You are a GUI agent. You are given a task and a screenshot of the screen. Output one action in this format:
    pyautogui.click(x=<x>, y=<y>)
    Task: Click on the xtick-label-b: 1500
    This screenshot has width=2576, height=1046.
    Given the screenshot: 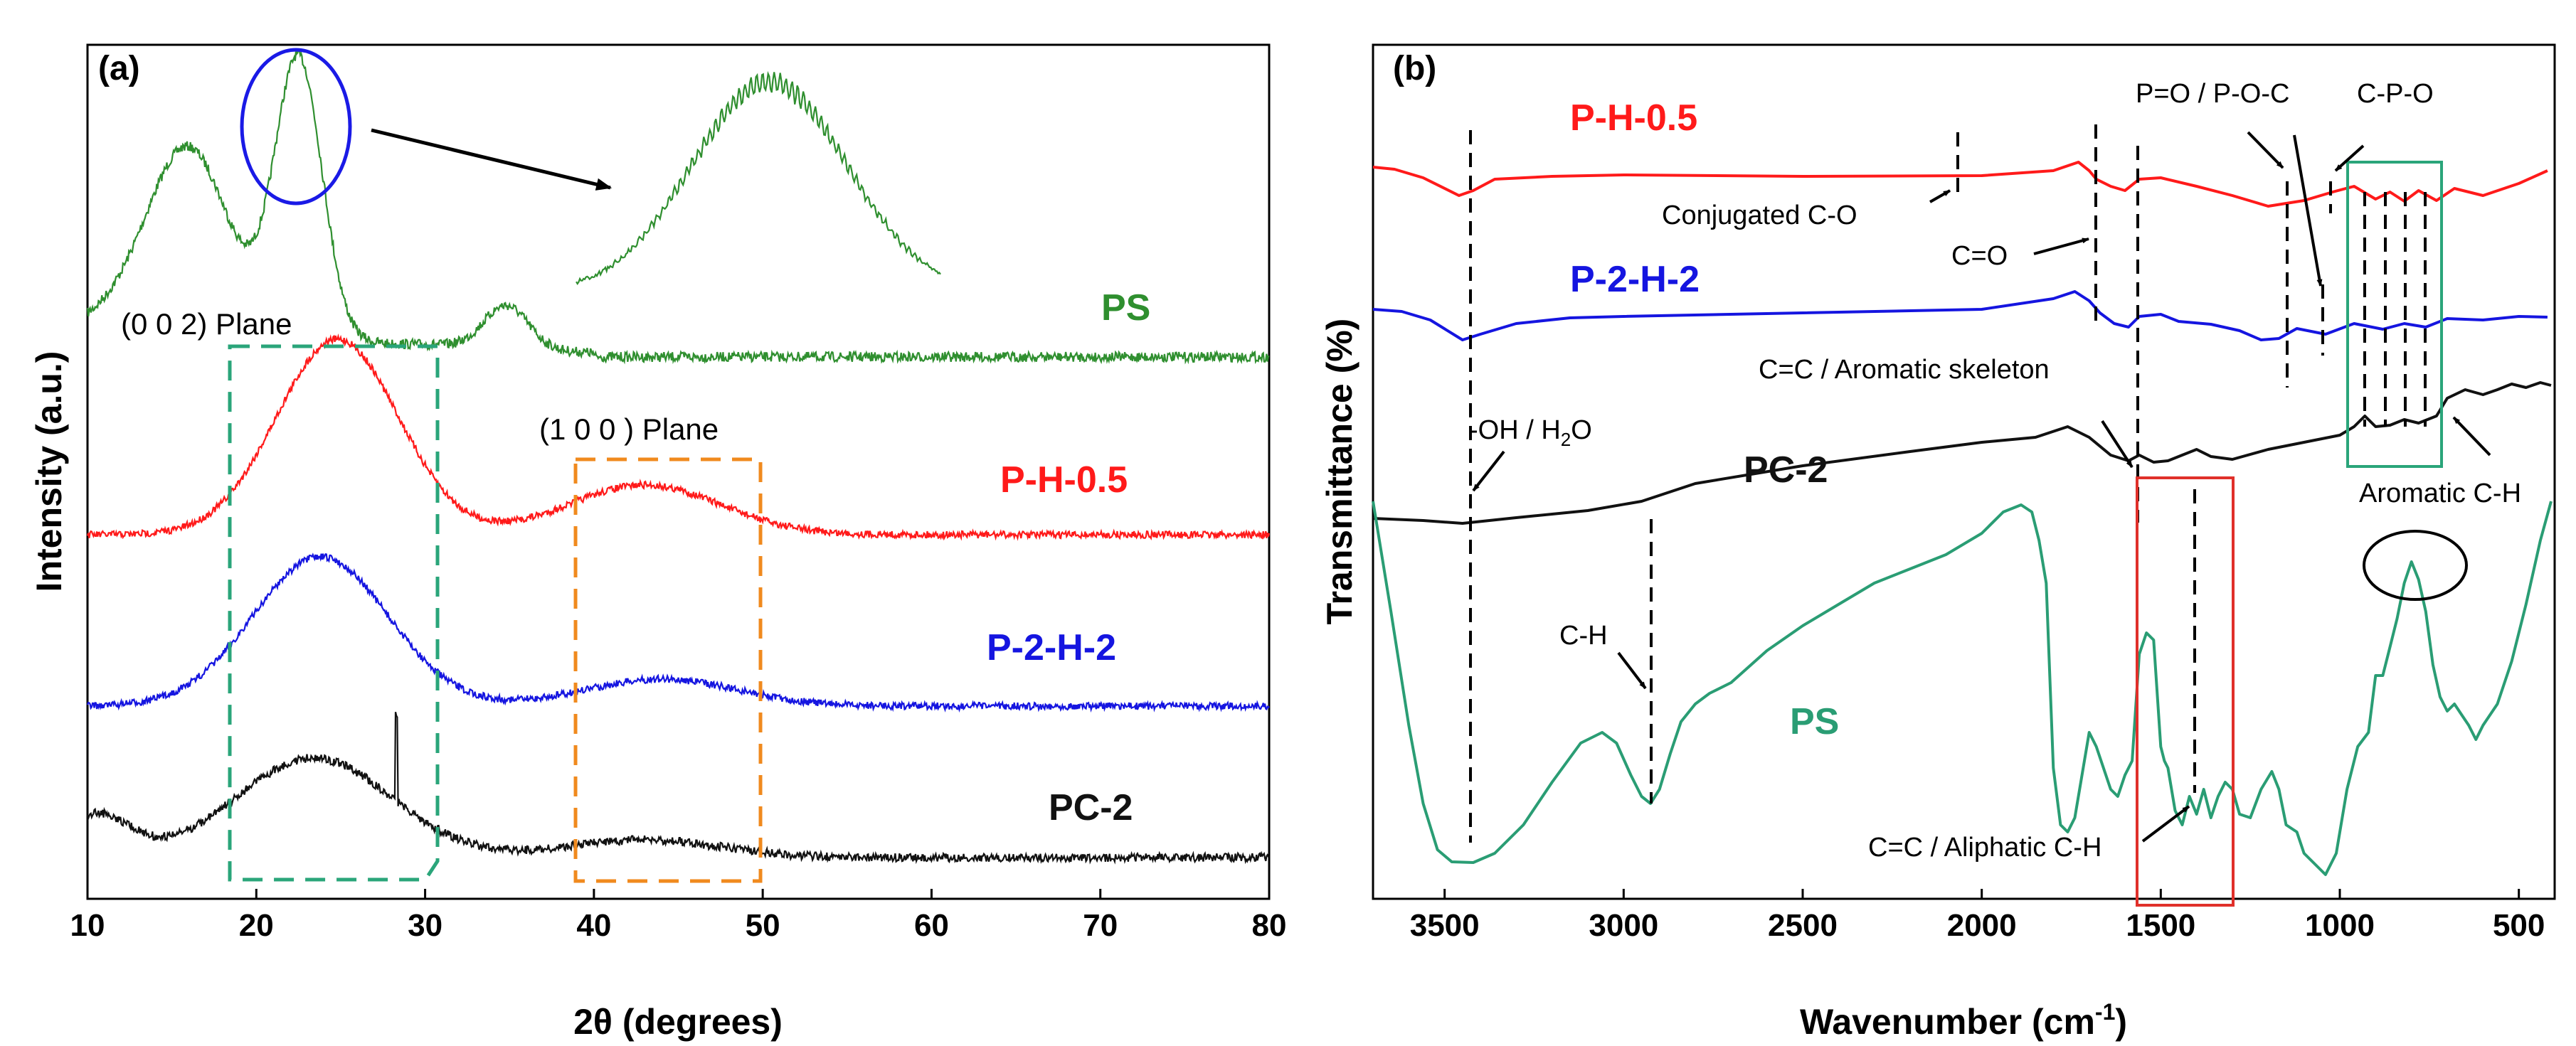 What is the action you would take?
    pyautogui.click(x=2160, y=925)
    